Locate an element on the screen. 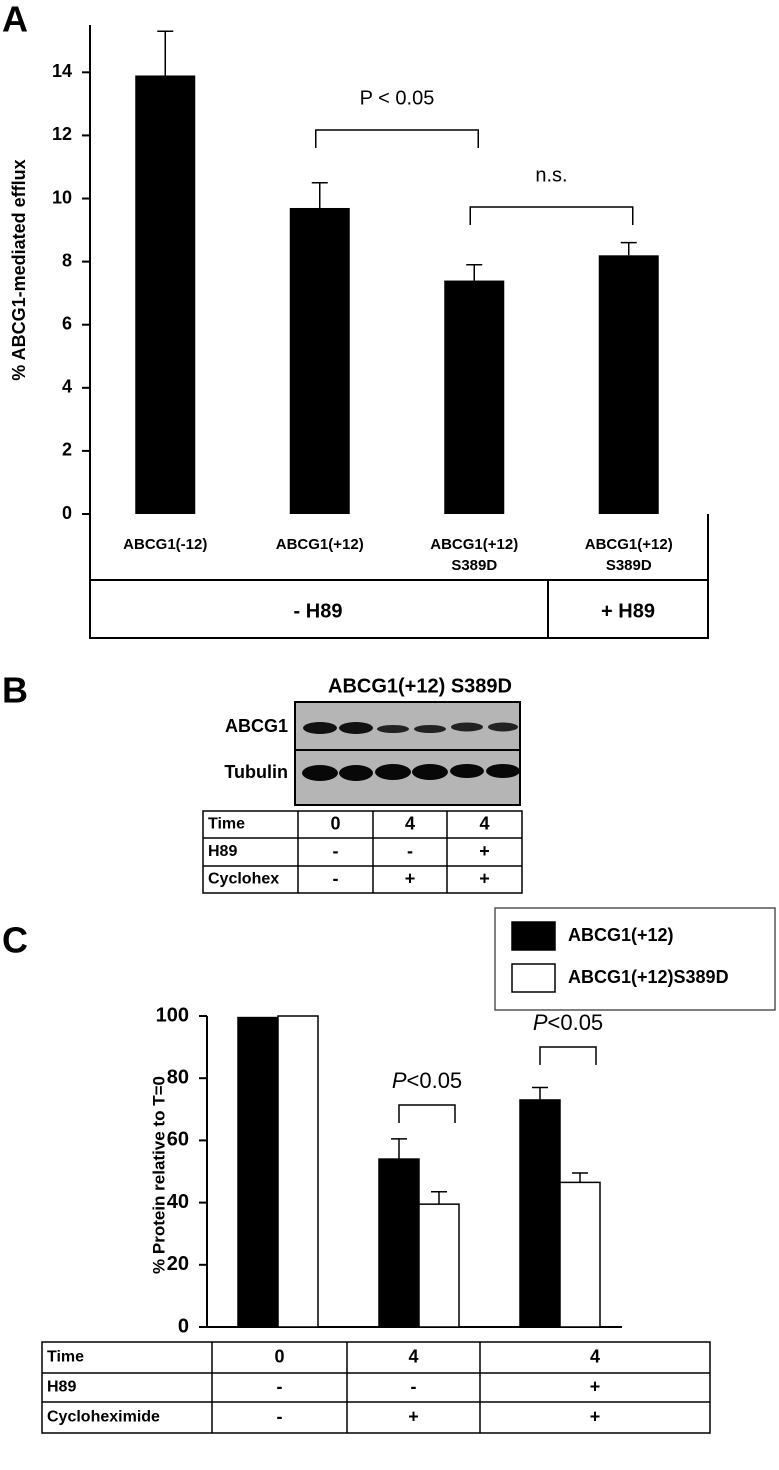 Image resolution: width=779 pixels, height=1470 pixels. y-tick-label: 14 is located at coordinates (62, 71).